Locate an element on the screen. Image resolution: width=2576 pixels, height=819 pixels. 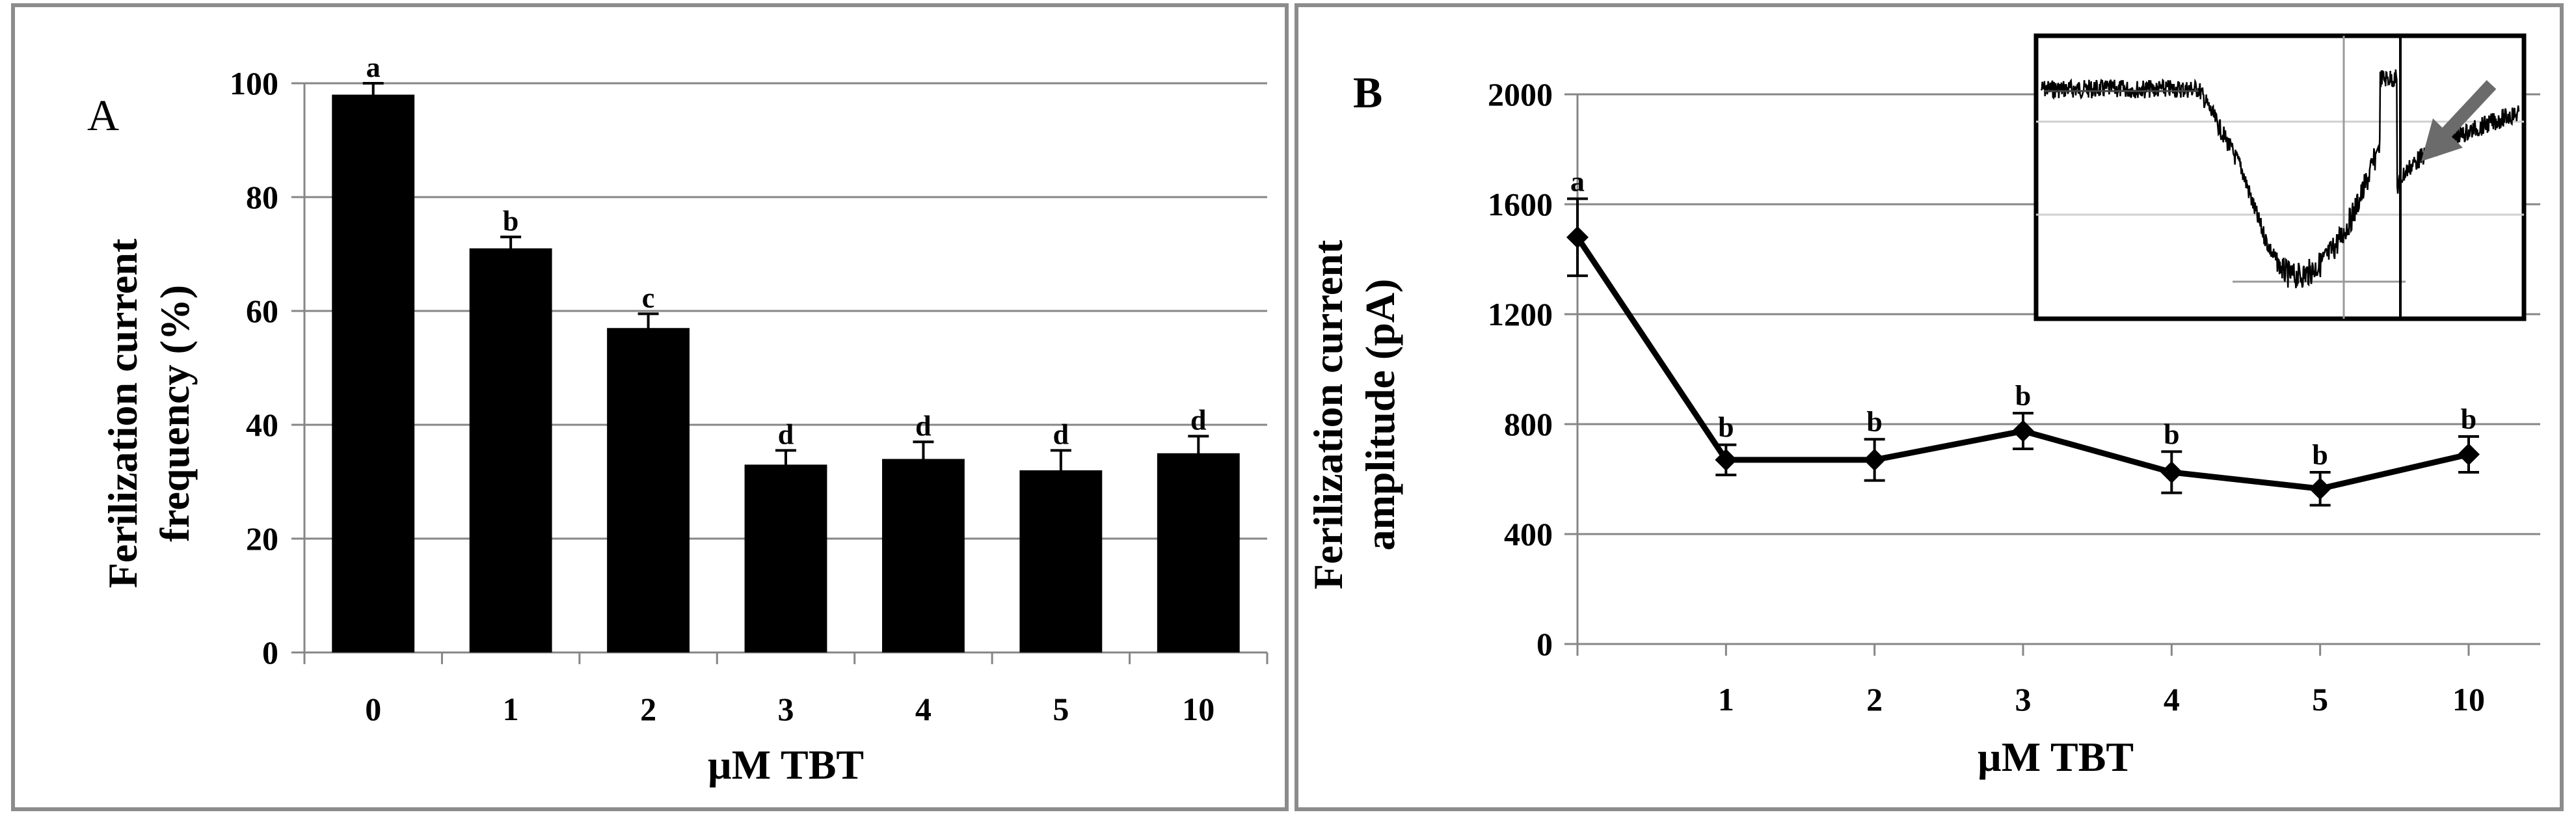
y-tick-label: 1600 is located at coordinates (1520, 204).